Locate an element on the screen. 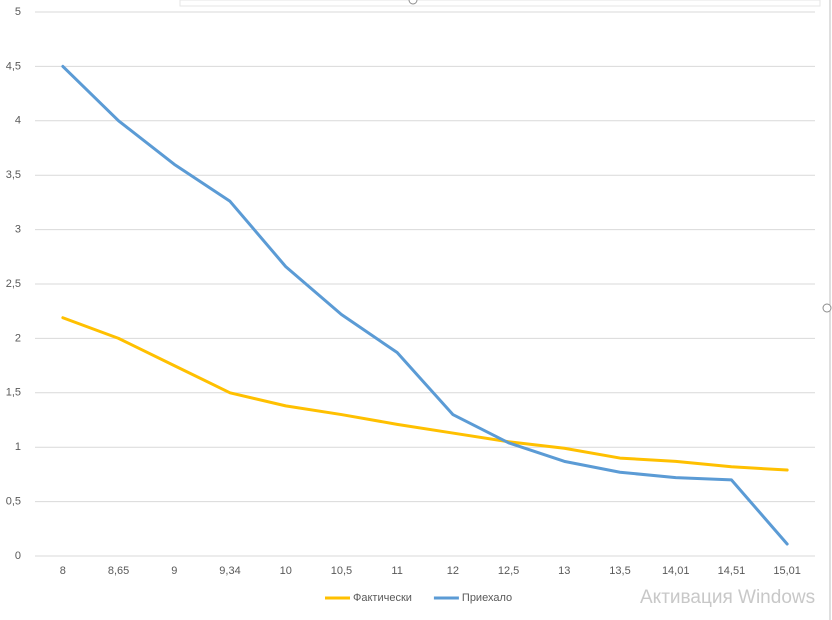  y-tick-label: 5 is located at coordinates (18, 12).